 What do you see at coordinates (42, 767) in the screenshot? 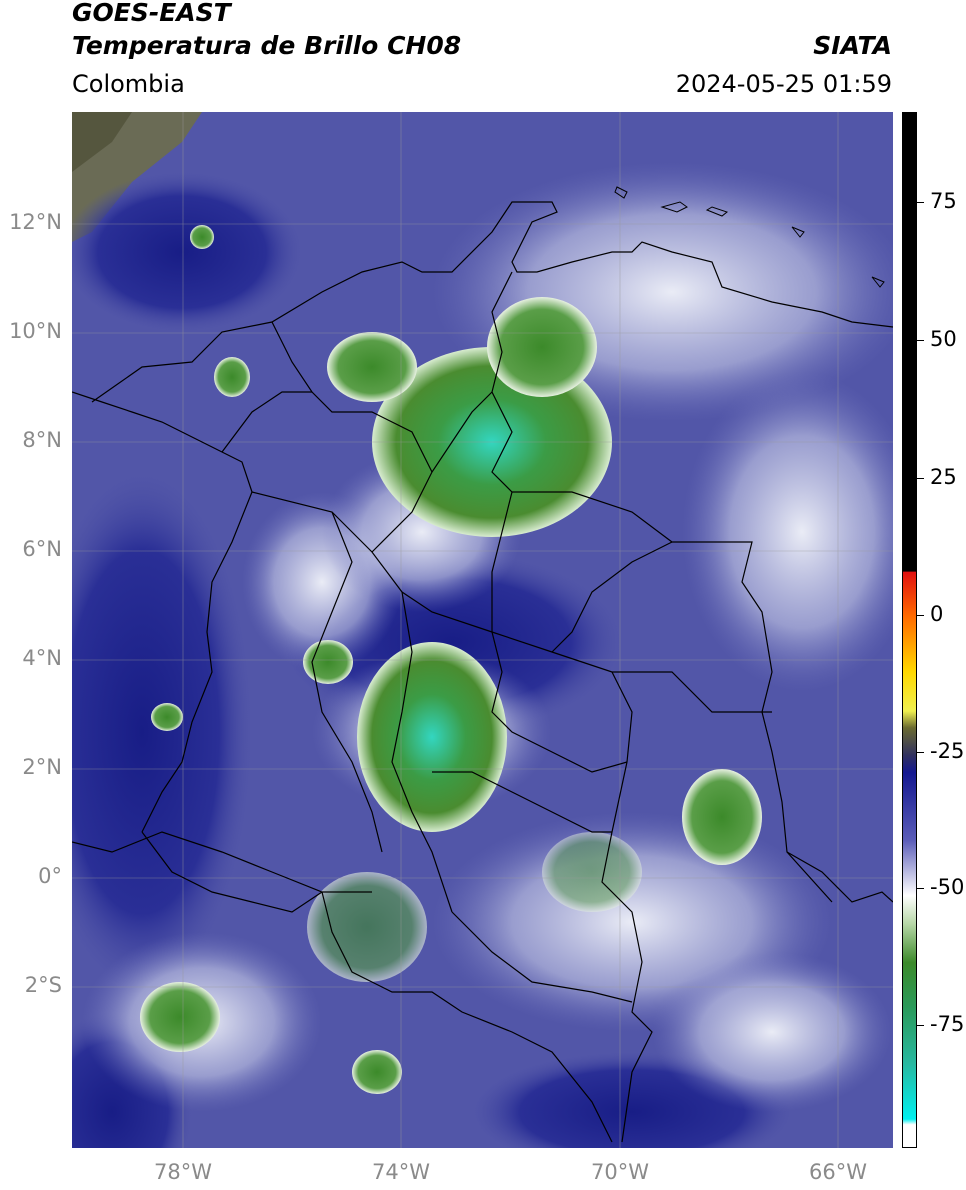
I see `lat-label-2n: 2°N` at bounding box center [42, 767].